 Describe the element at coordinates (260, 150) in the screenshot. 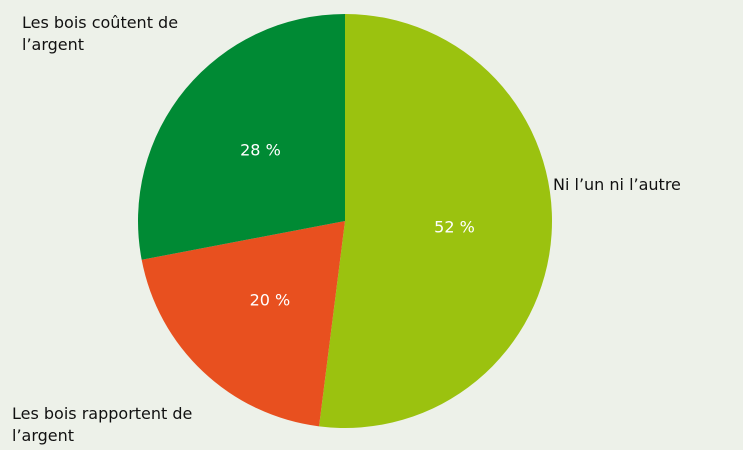

I see `data-label: 28 %` at that location.